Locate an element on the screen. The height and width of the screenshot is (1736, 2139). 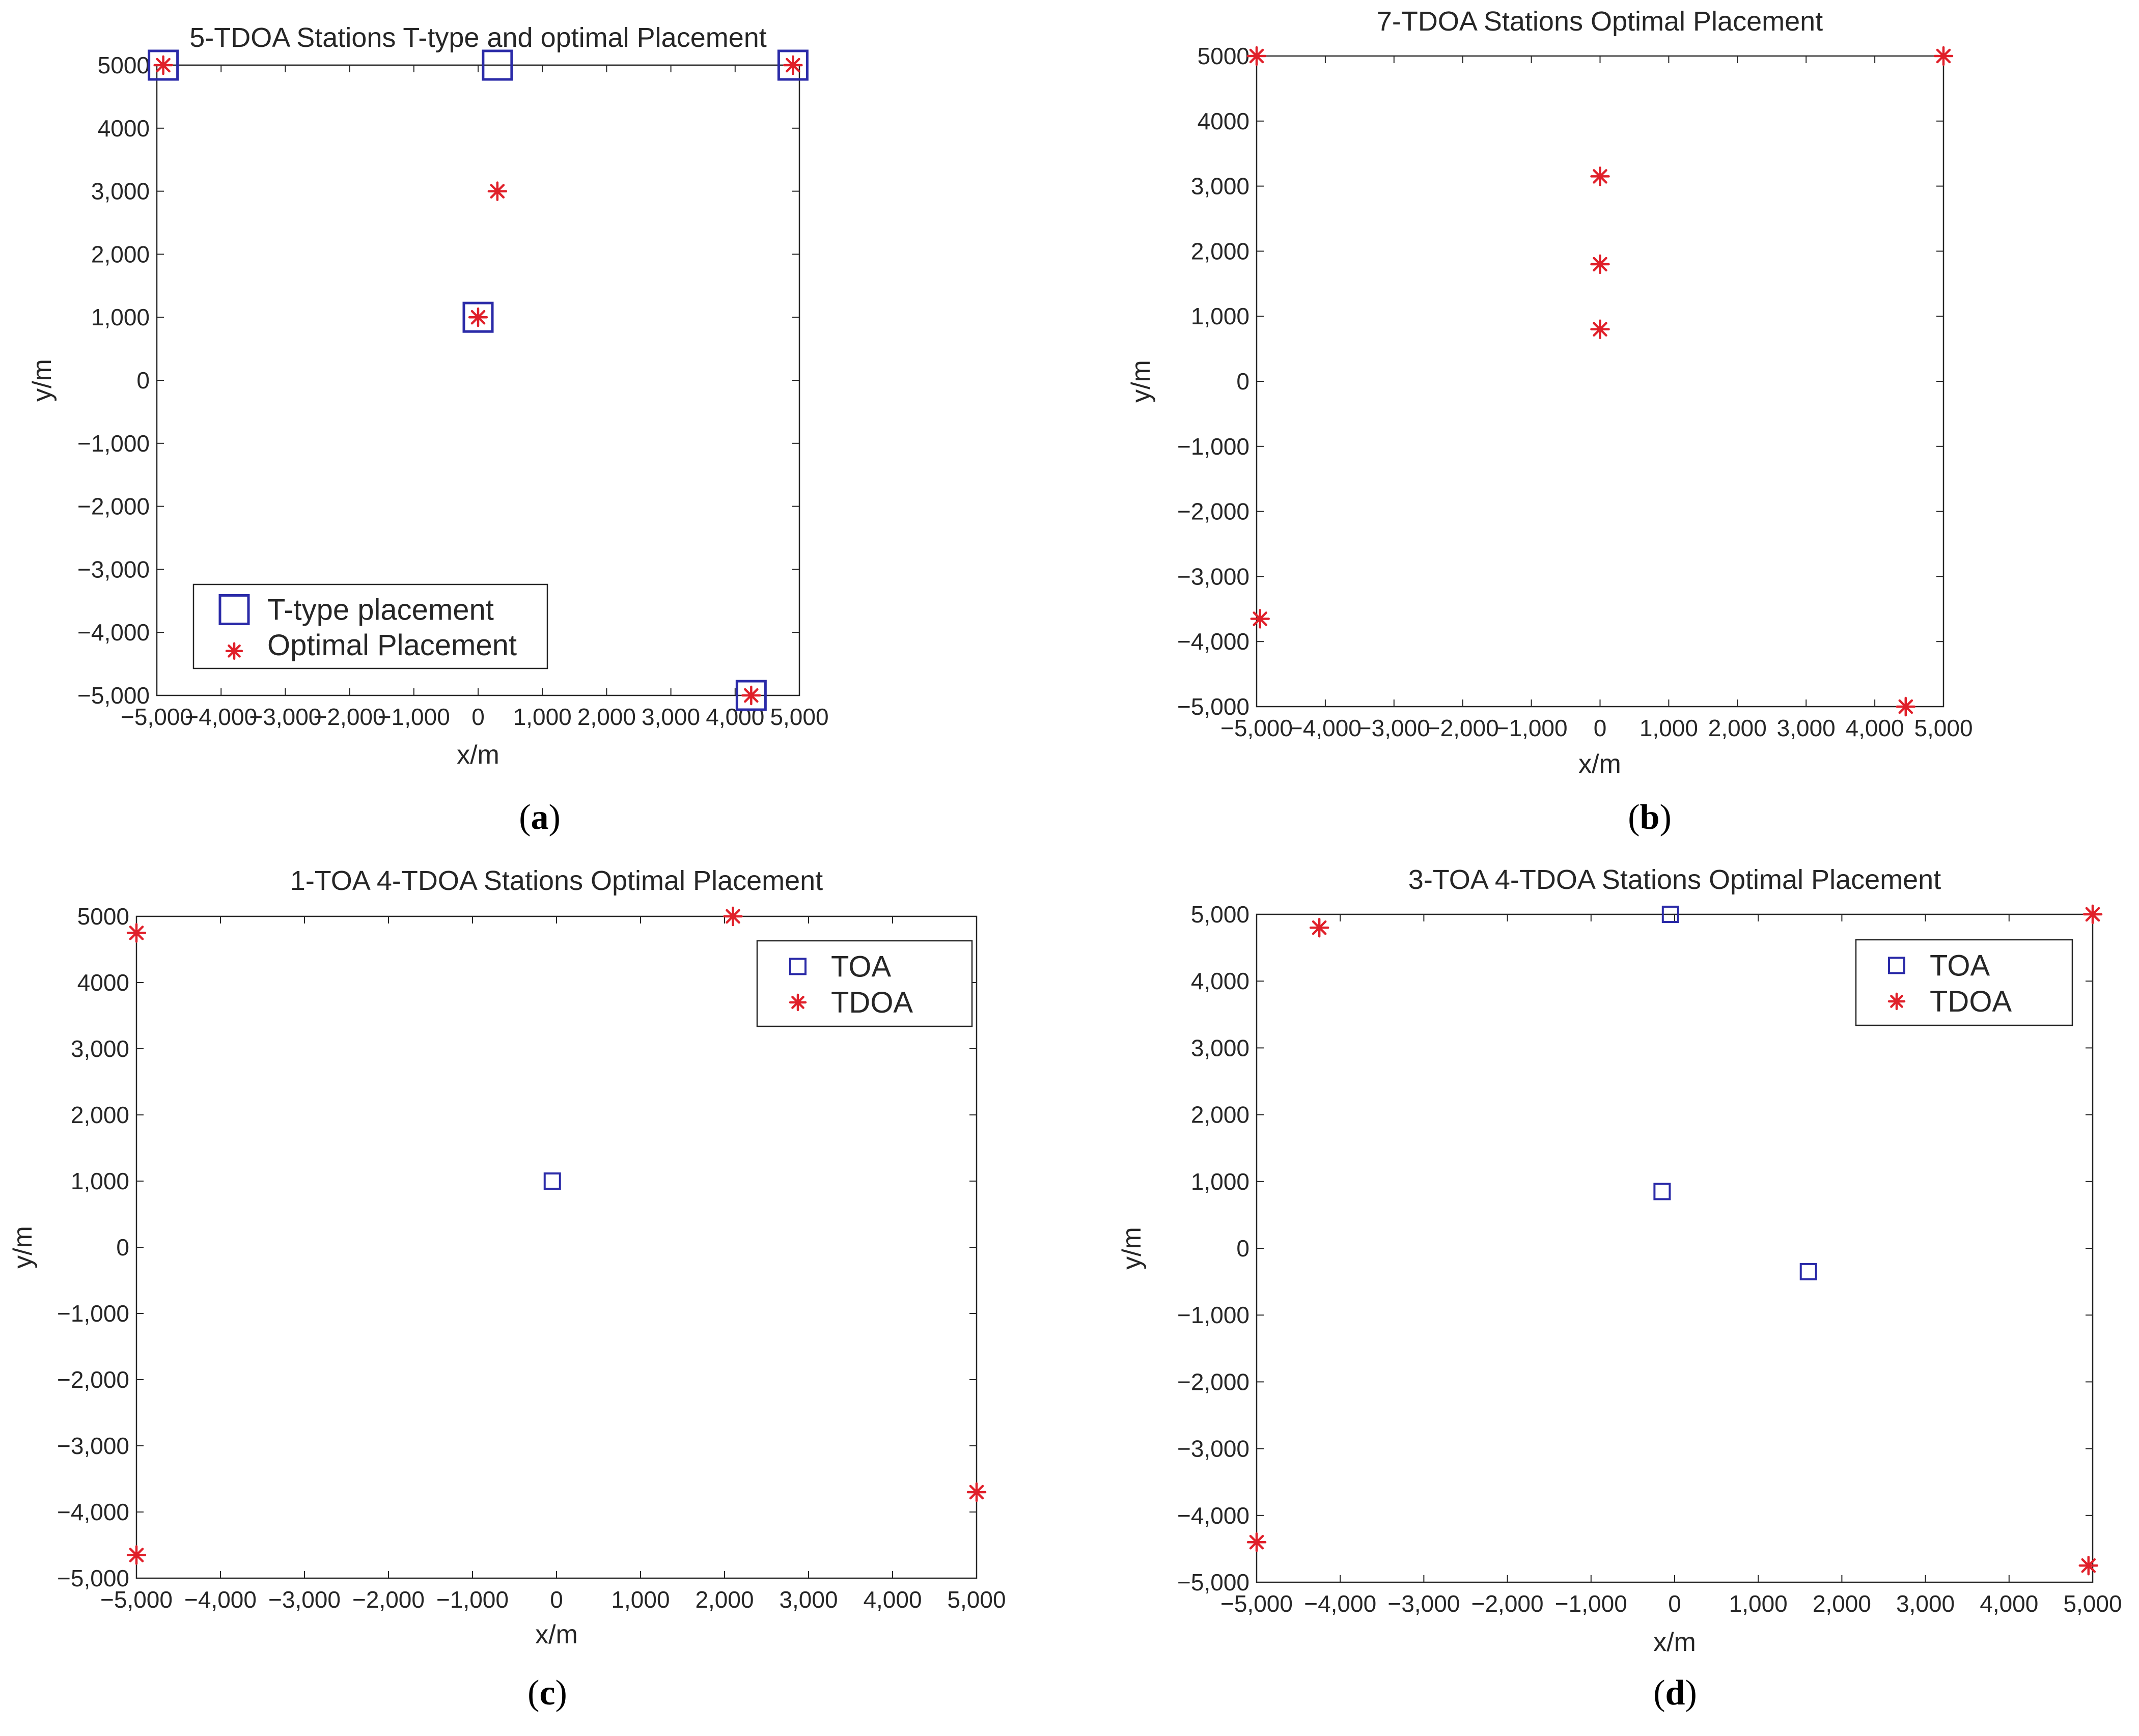
series-t-type-placement is located at coordinates (478, 380).